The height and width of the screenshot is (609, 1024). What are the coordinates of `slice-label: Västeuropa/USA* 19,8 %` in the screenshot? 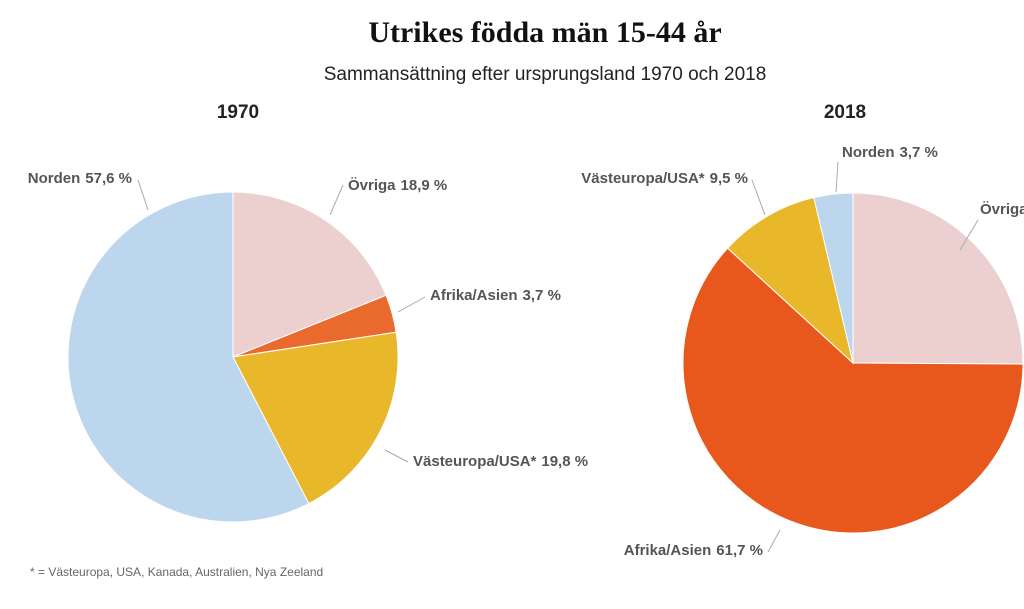 It's located at (500, 461).